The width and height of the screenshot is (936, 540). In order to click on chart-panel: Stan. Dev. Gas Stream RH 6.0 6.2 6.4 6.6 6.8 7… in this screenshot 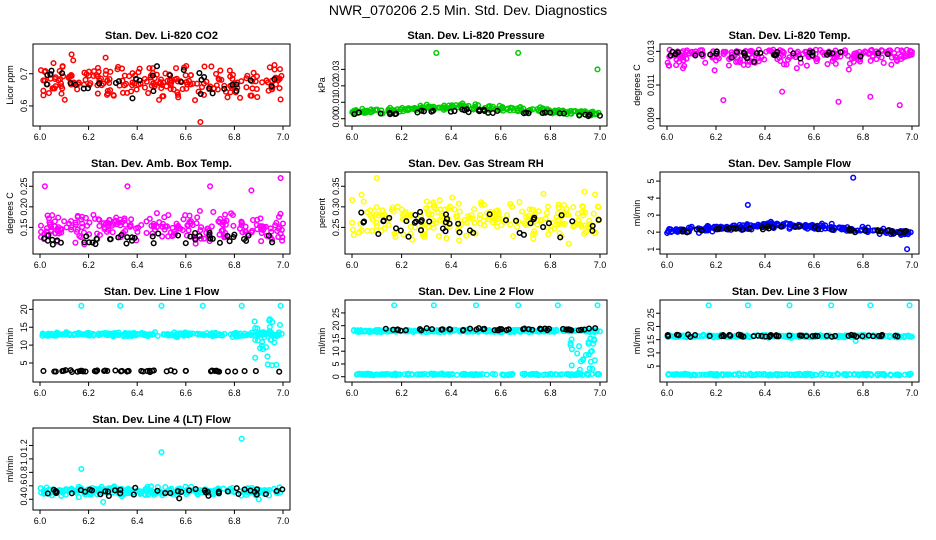, I will do `click(462, 214)`.